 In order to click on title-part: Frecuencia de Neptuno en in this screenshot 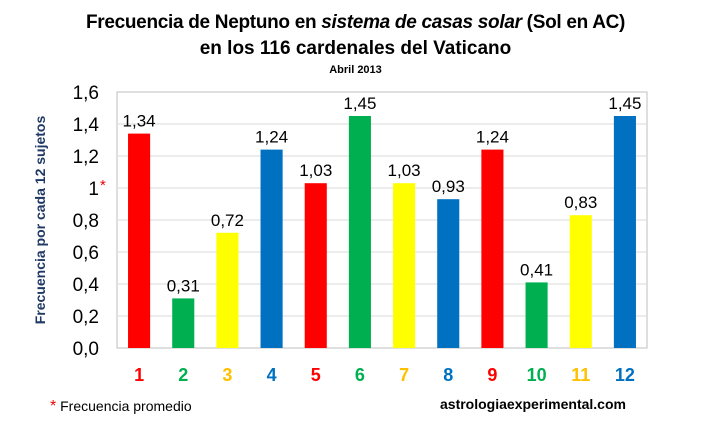, I will do `click(203, 22)`.